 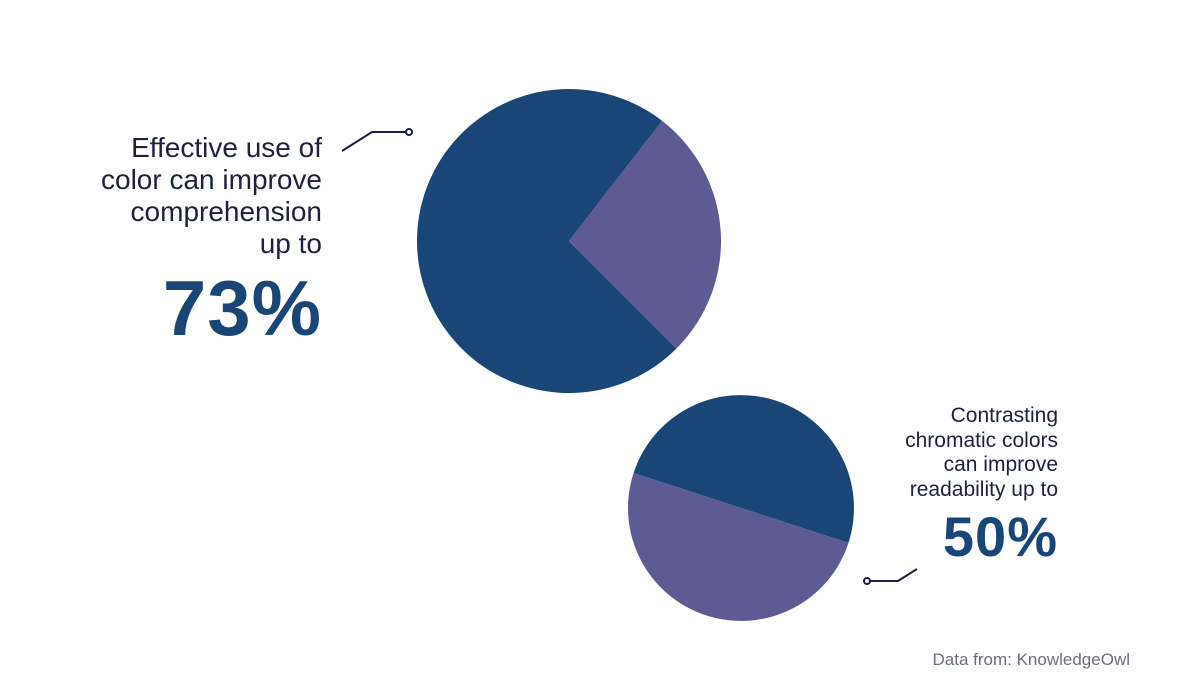 I want to click on pie-chart-comprehension, so click(x=569, y=241).